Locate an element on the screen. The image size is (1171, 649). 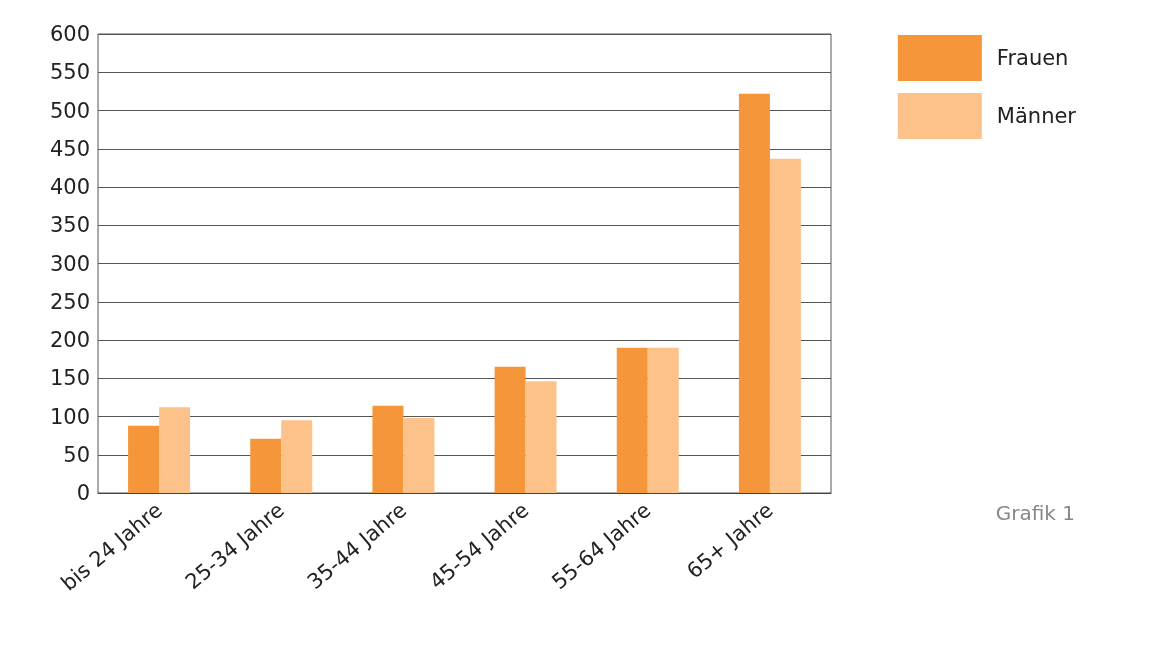
y-tick-label: 200 is located at coordinates (69, 340).